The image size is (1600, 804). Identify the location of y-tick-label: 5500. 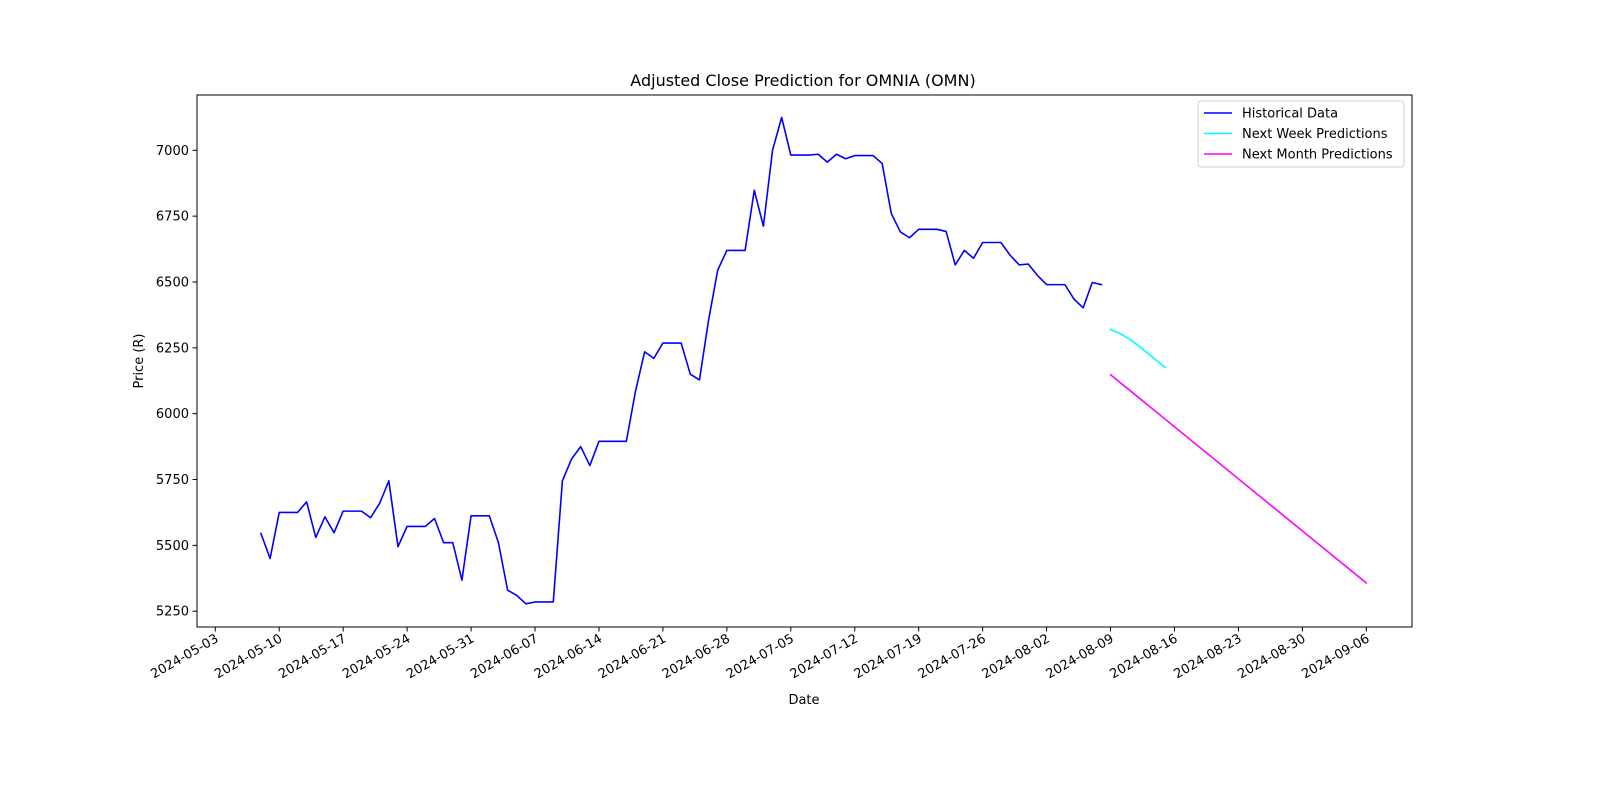
(172, 546).